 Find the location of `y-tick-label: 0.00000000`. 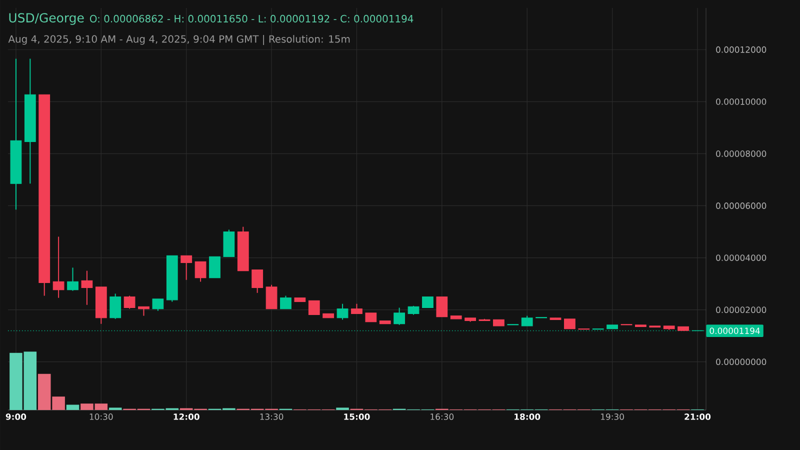

y-tick-label: 0.00000000 is located at coordinates (741, 362).